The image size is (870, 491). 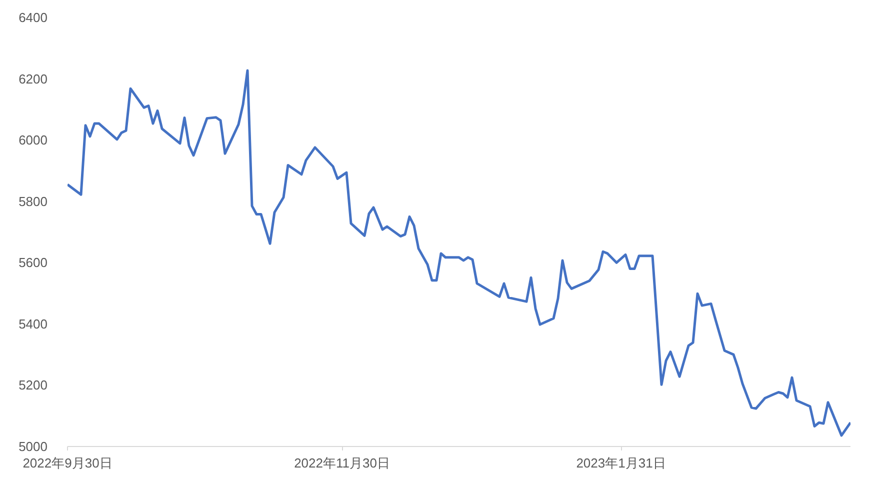 What do you see at coordinates (33, 140) in the screenshot?
I see `y-tick-label: 6000` at bounding box center [33, 140].